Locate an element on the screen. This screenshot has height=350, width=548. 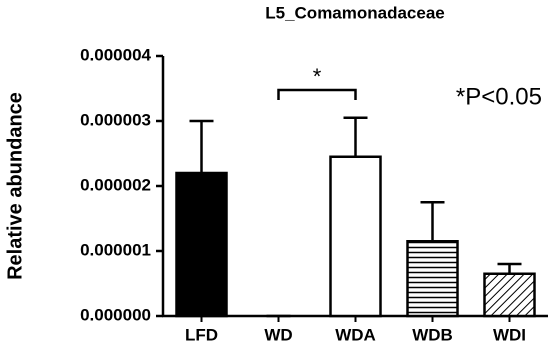
chart-title: L5_Comamonadaceae is located at coordinates (355, 12).